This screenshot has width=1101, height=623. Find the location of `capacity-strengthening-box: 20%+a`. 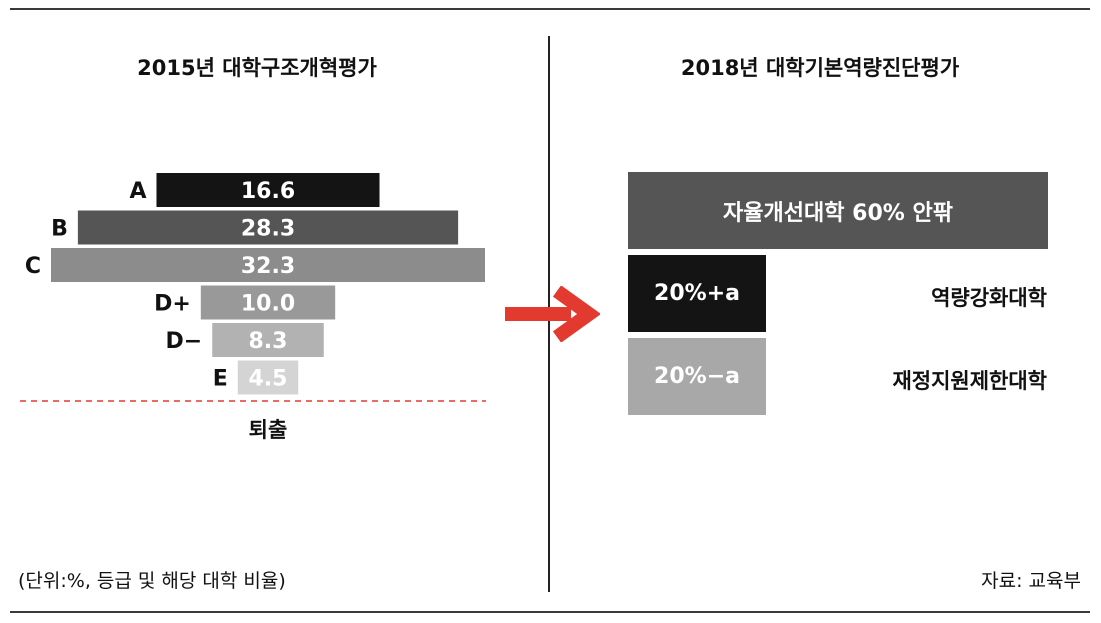

capacity-strengthening-box: 20%+a is located at coordinates (697, 293).